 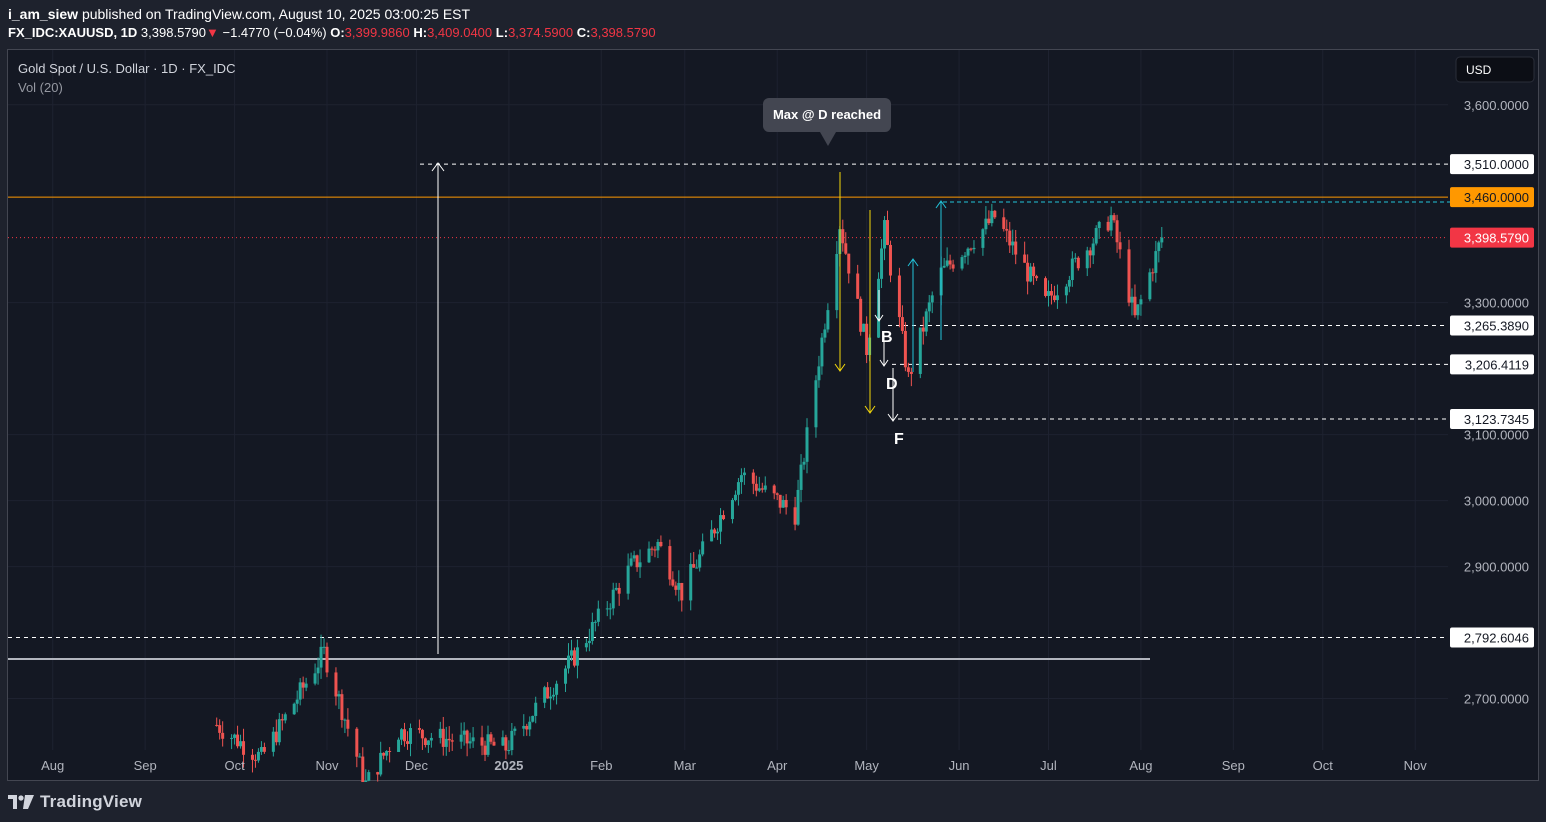 I want to click on callout-box, so click(x=827, y=115).